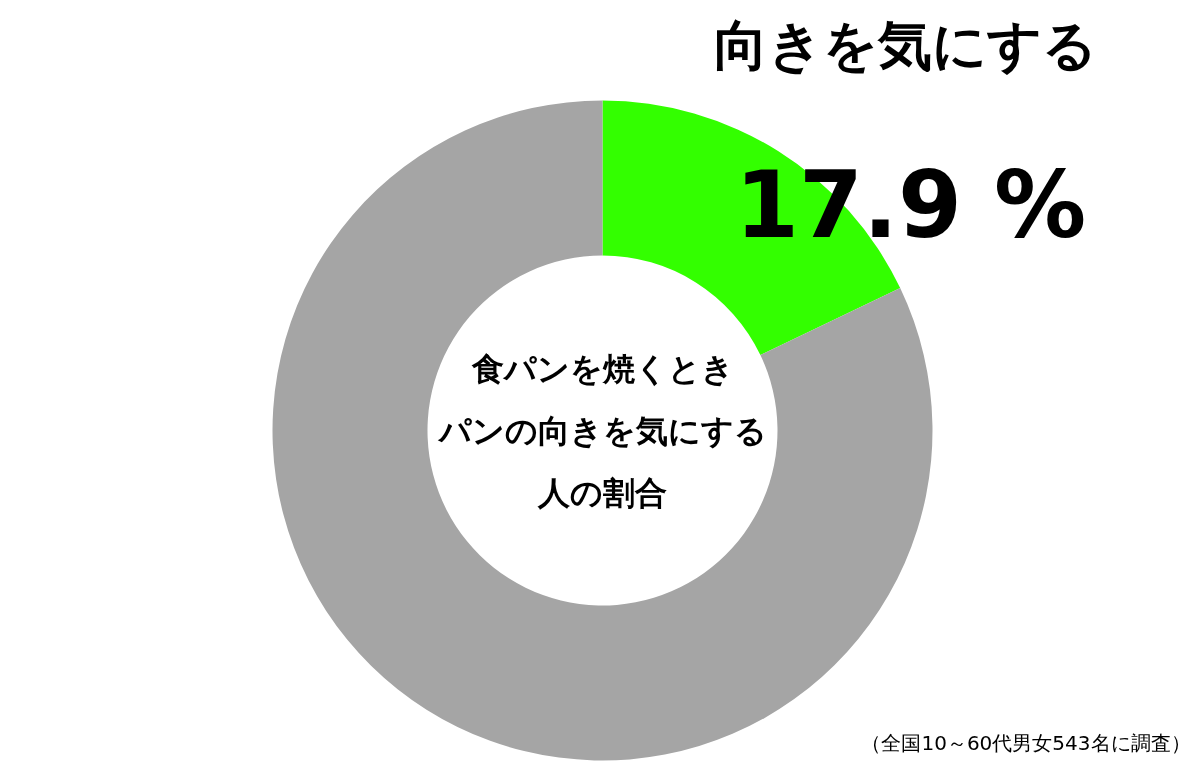 The image size is (1200, 768). I want to click on slice-label: 向きを気にする, so click(905, 45).